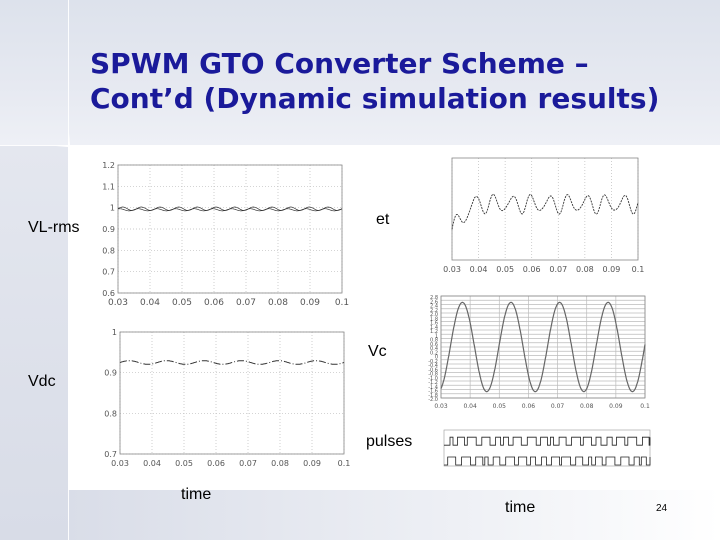  Describe the element at coordinates (433, 370) in the screenshot. I see `y-tick-label: -0.6` at that location.